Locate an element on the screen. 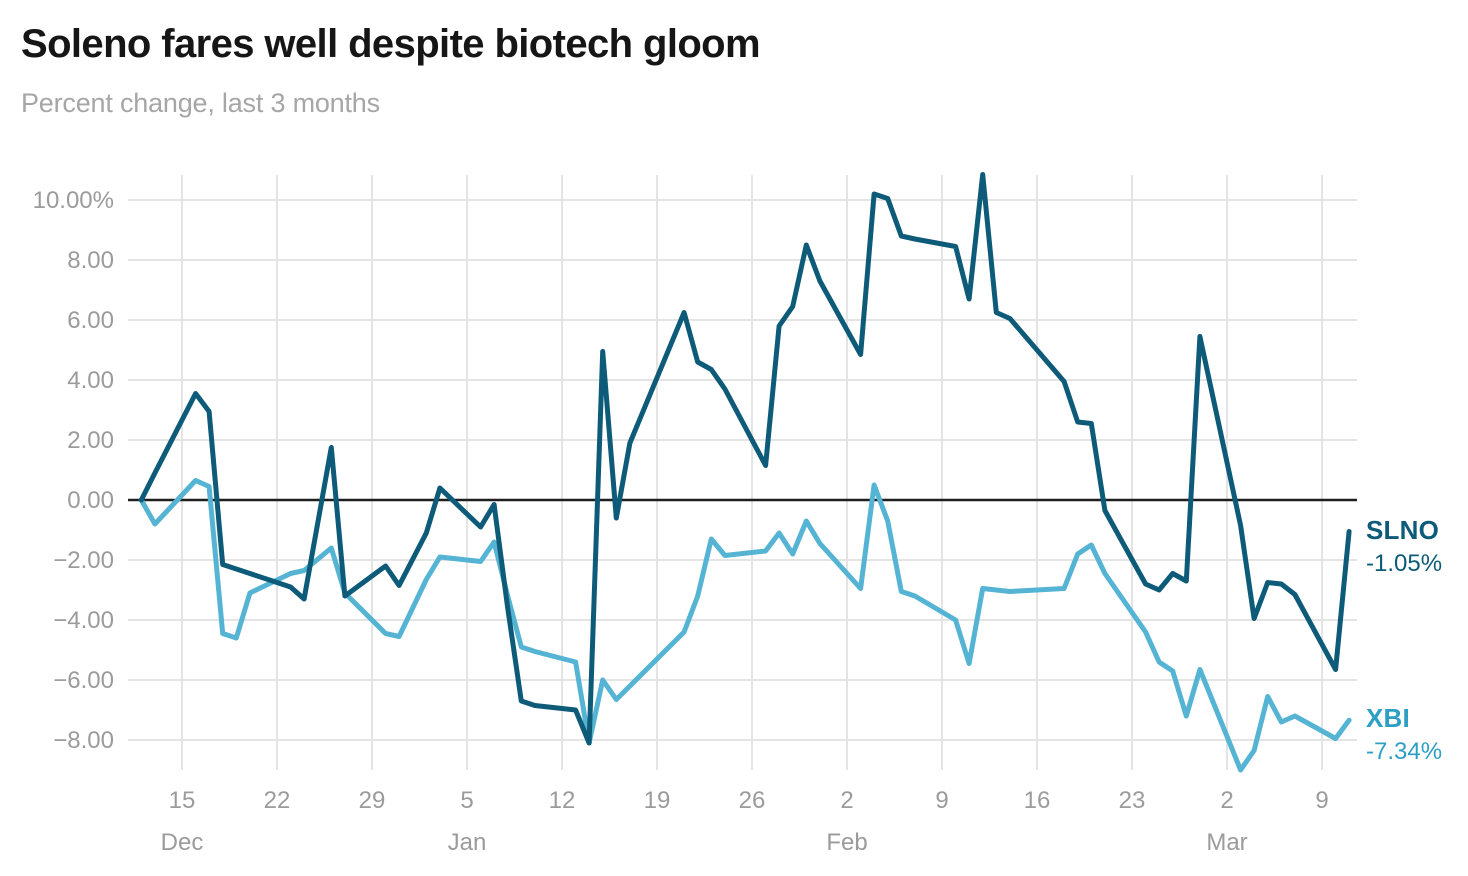 This screenshot has height=876, width=1468. page-subtitle: Percent change, last 3 months is located at coordinates (200, 103).